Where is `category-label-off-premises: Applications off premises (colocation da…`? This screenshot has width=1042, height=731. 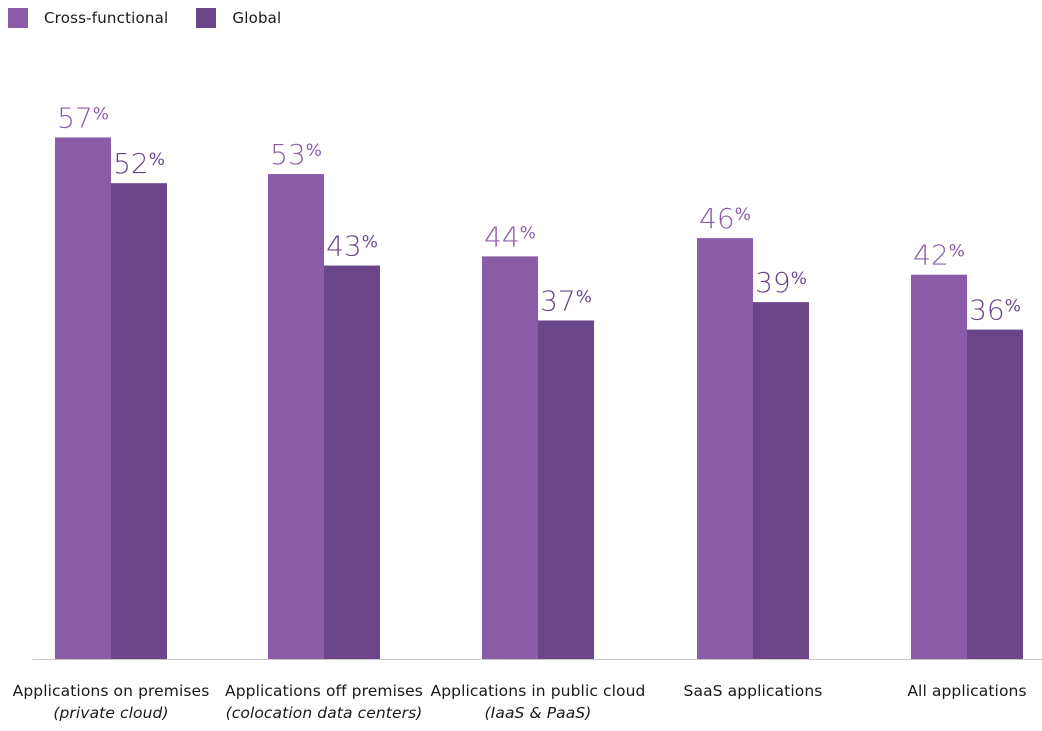 category-label-off-premises: Applications off premises (colocation da… is located at coordinates (324, 702).